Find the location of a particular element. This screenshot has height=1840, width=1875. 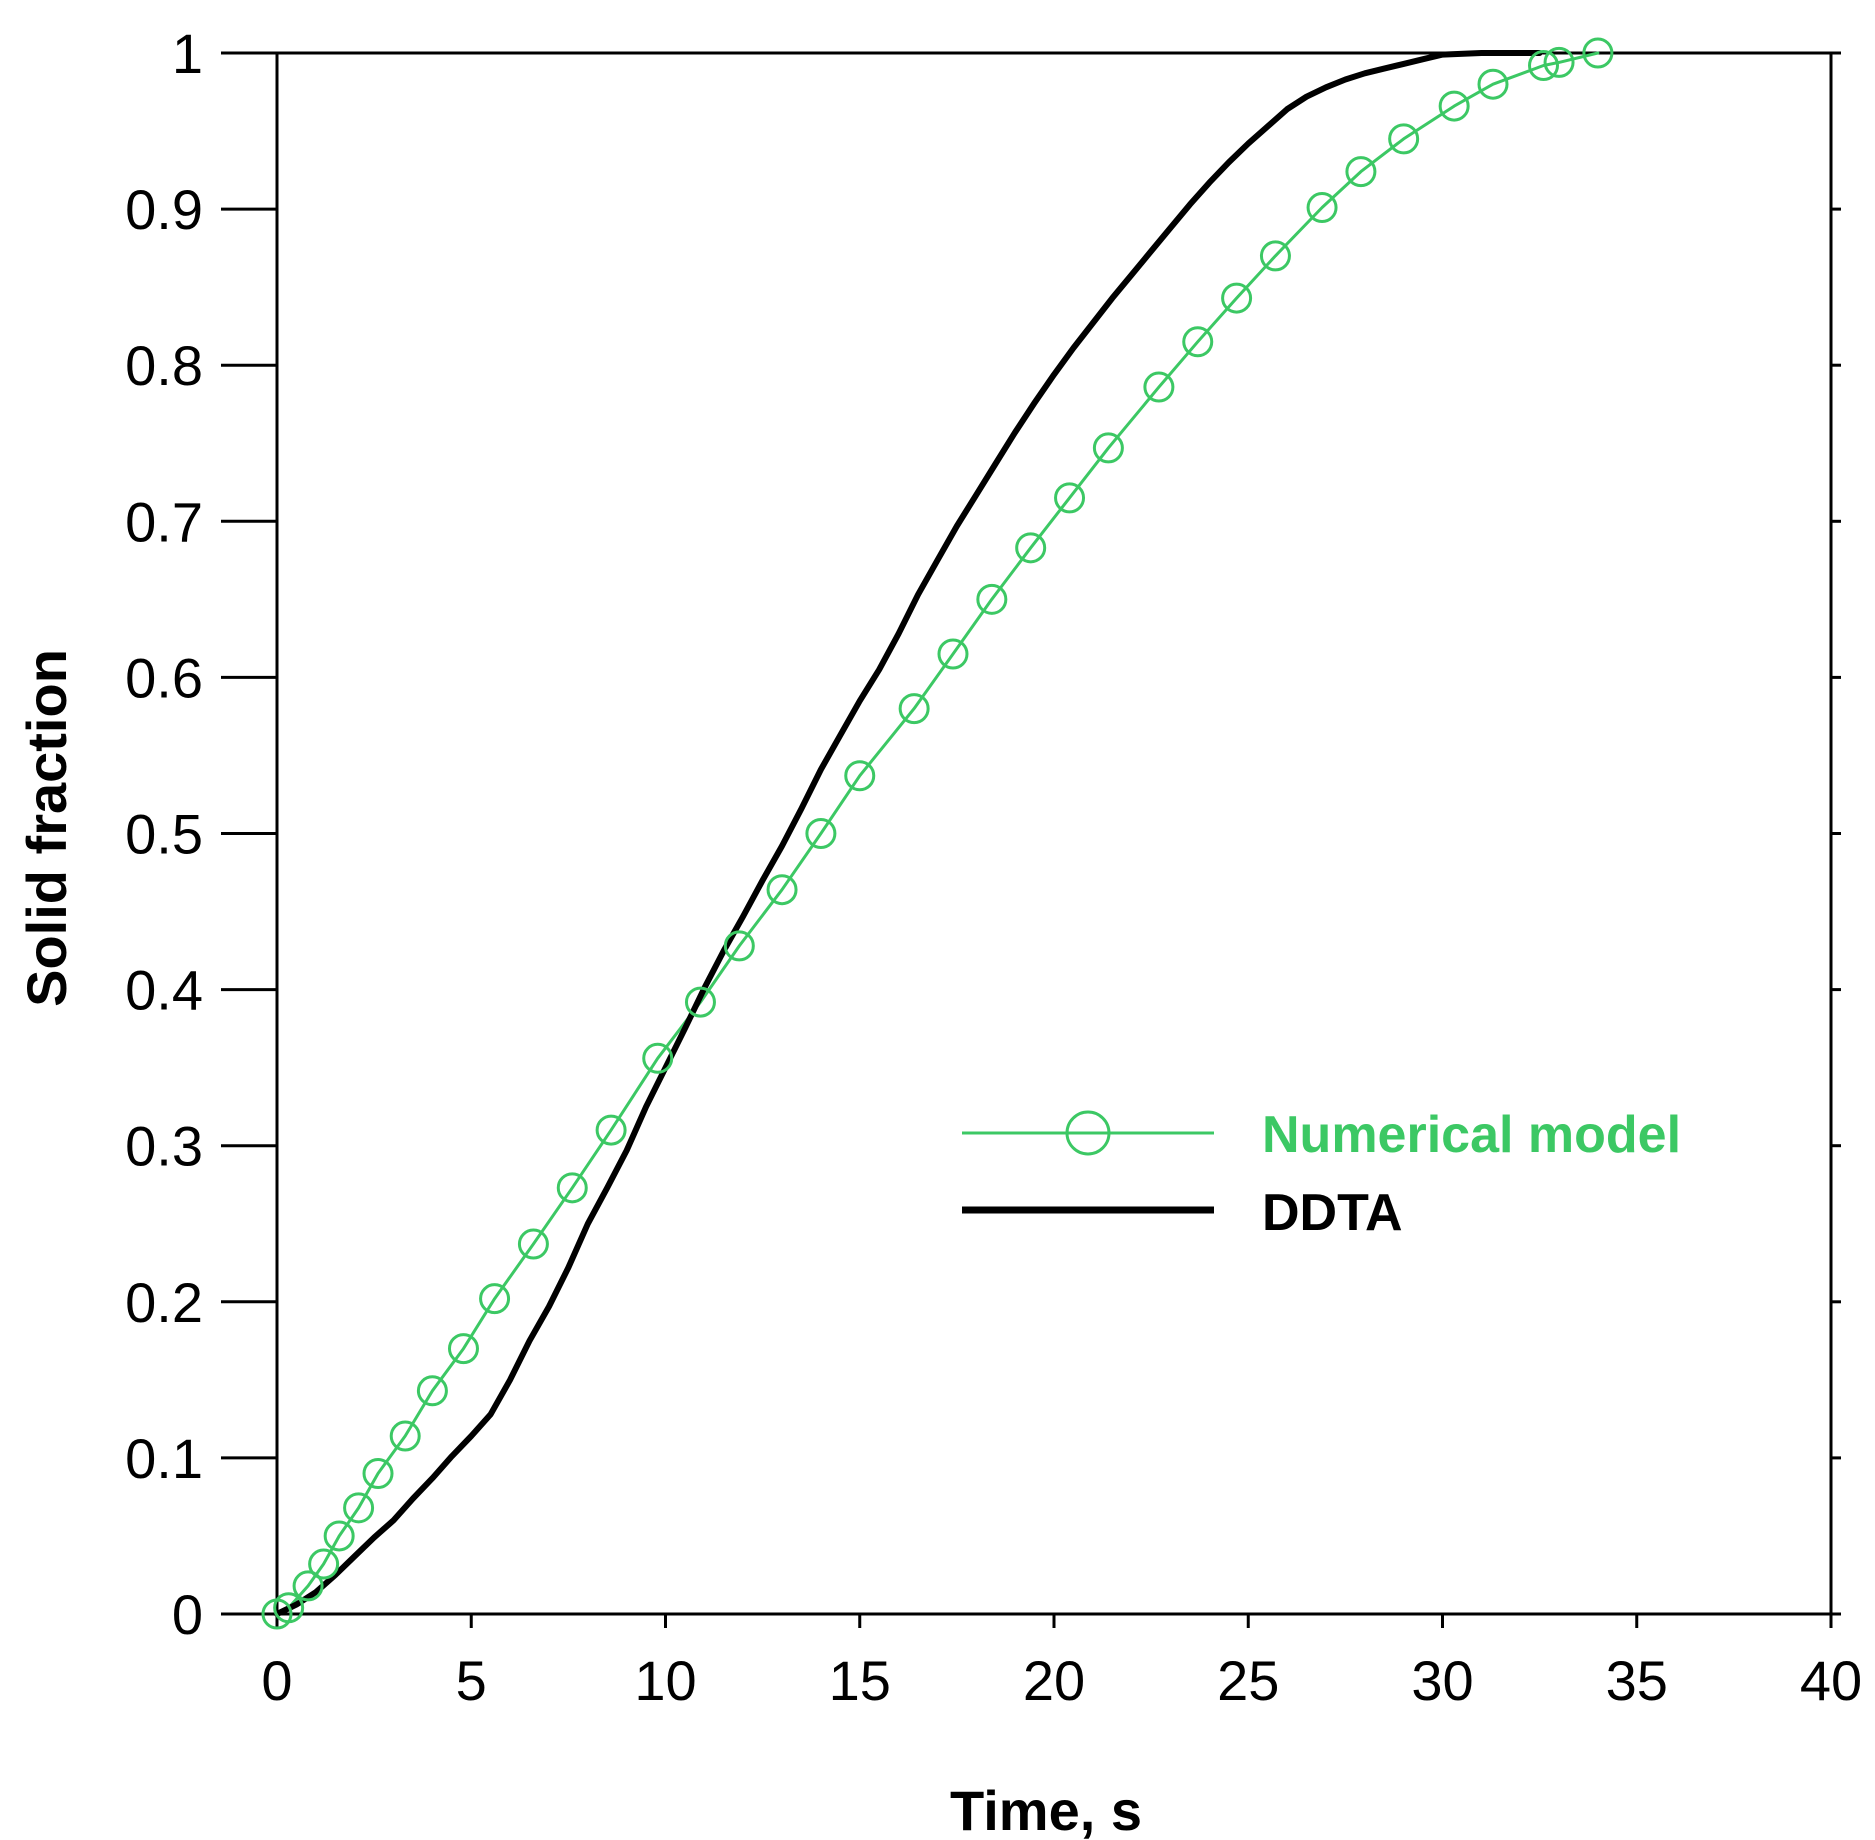

y-tick-label: 0.5 is located at coordinates (164, 834).